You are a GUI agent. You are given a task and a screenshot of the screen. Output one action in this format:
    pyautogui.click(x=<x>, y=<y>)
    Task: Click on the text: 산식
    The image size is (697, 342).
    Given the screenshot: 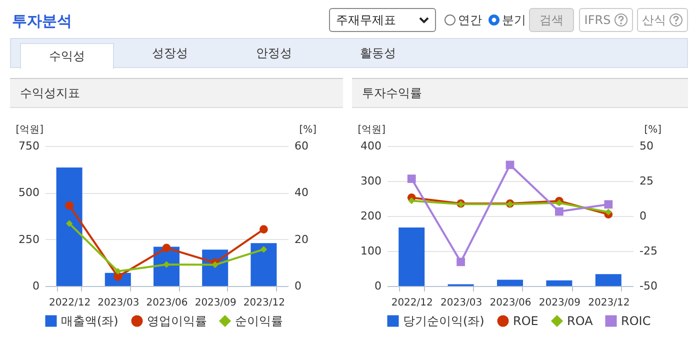 What is the action you would take?
    pyautogui.click(x=654, y=20)
    